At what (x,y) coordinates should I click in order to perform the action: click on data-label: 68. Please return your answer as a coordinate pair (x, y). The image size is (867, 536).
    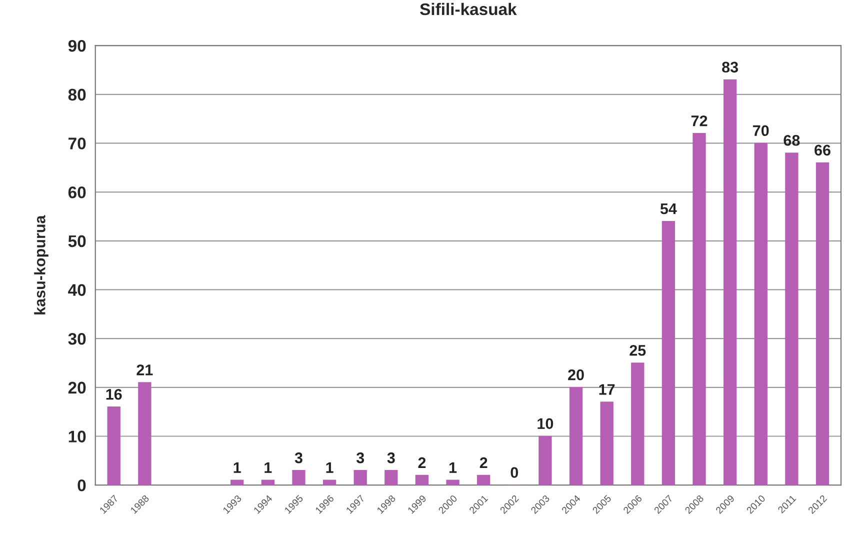
    Looking at the image, I should click on (792, 140).